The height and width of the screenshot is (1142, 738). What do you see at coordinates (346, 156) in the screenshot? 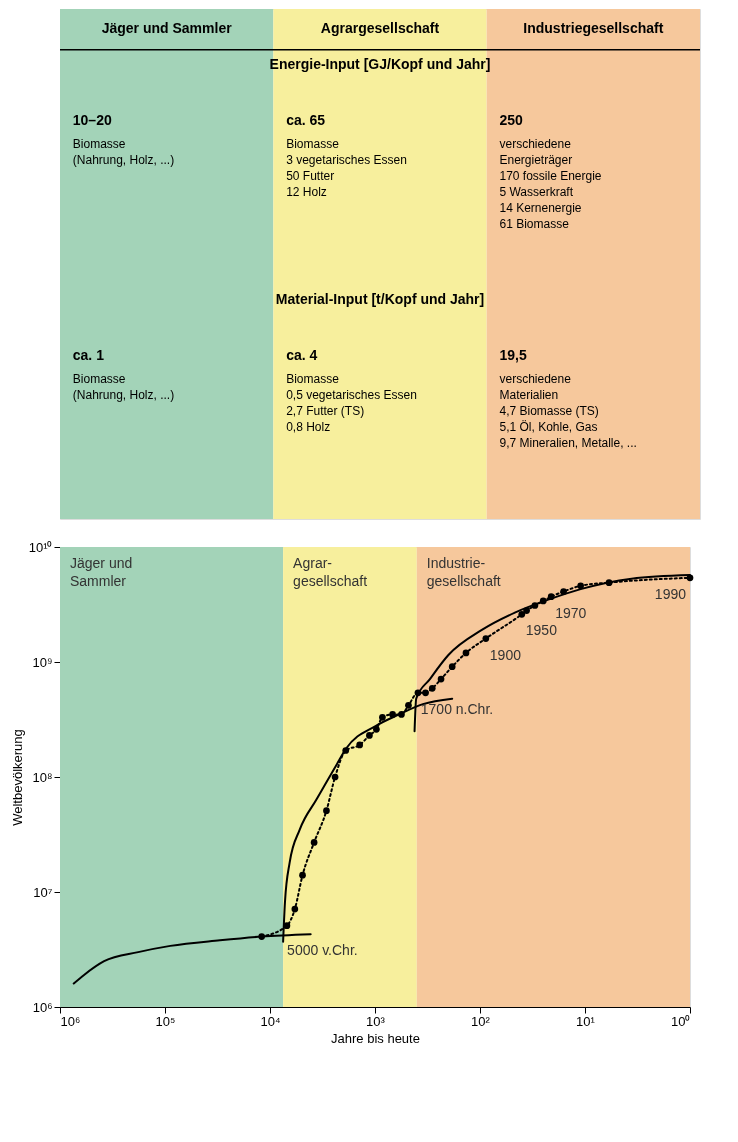
I see `text: ca. 65 Biomasse 3 vegetarisches Essen 50 Futter 12 Holz` at bounding box center [346, 156].